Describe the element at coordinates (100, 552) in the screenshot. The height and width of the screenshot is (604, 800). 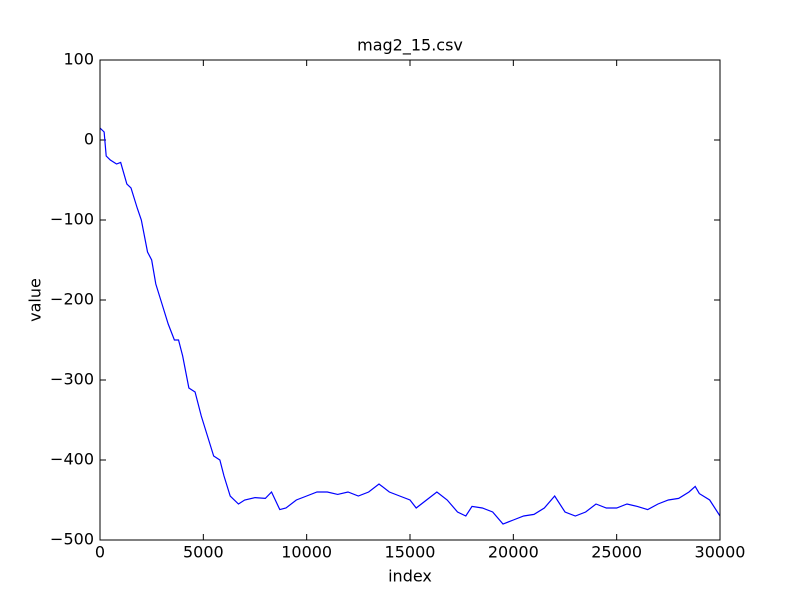
I see `x-tick-label: 0` at that location.